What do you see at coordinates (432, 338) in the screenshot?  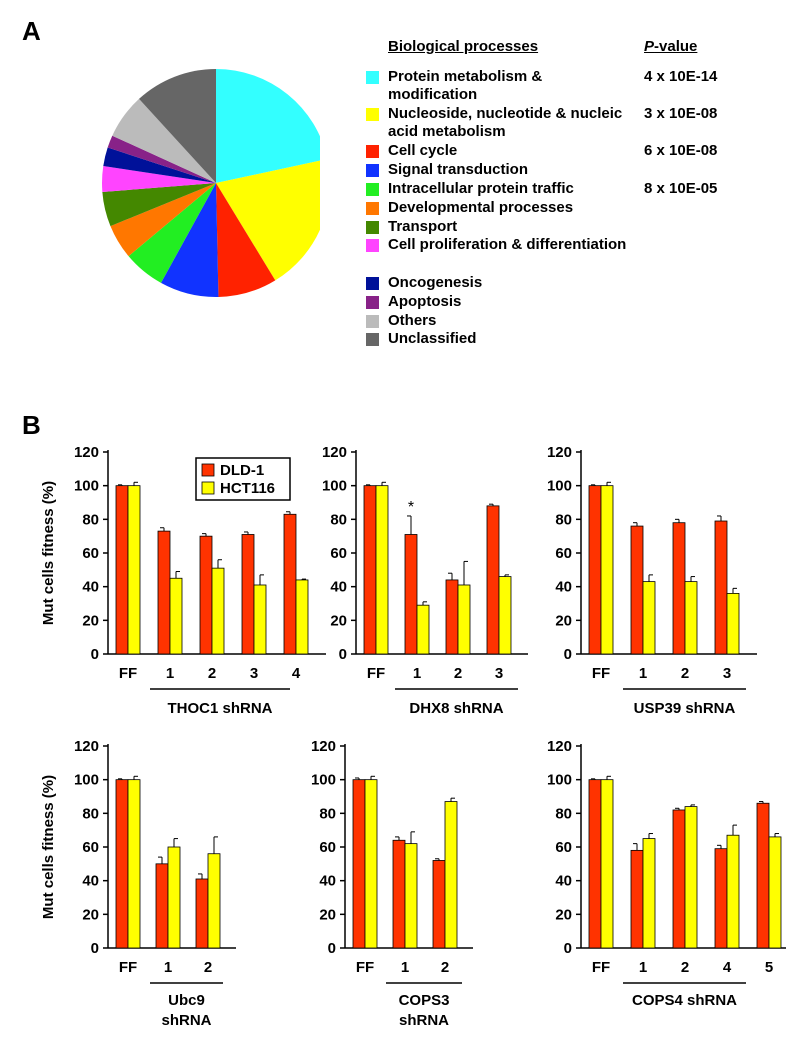 I see `legend-label: Unclassified` at bounding box center [432, 338].